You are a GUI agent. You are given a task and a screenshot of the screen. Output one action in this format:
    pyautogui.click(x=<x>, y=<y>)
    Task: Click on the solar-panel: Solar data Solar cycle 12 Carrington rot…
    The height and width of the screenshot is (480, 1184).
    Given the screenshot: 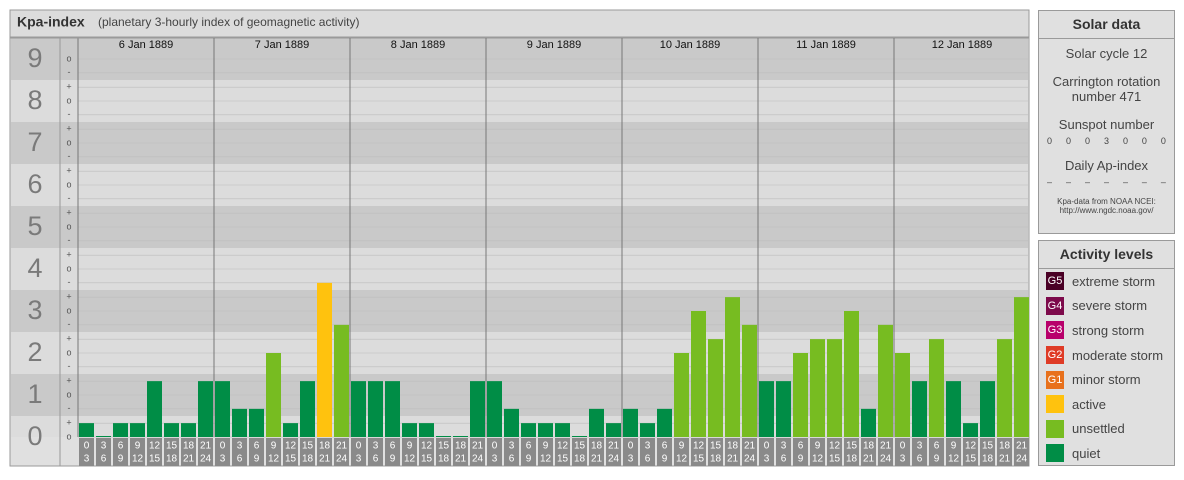 What is the action you would take?
    pyautogui.click(x=1106, y=122)
    